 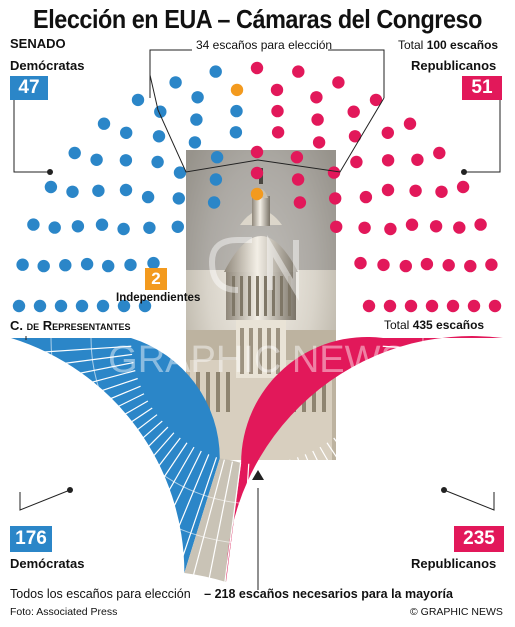 I want to click on senate-seats-up: 34 escaños para elección, so click(x=264, y=45).